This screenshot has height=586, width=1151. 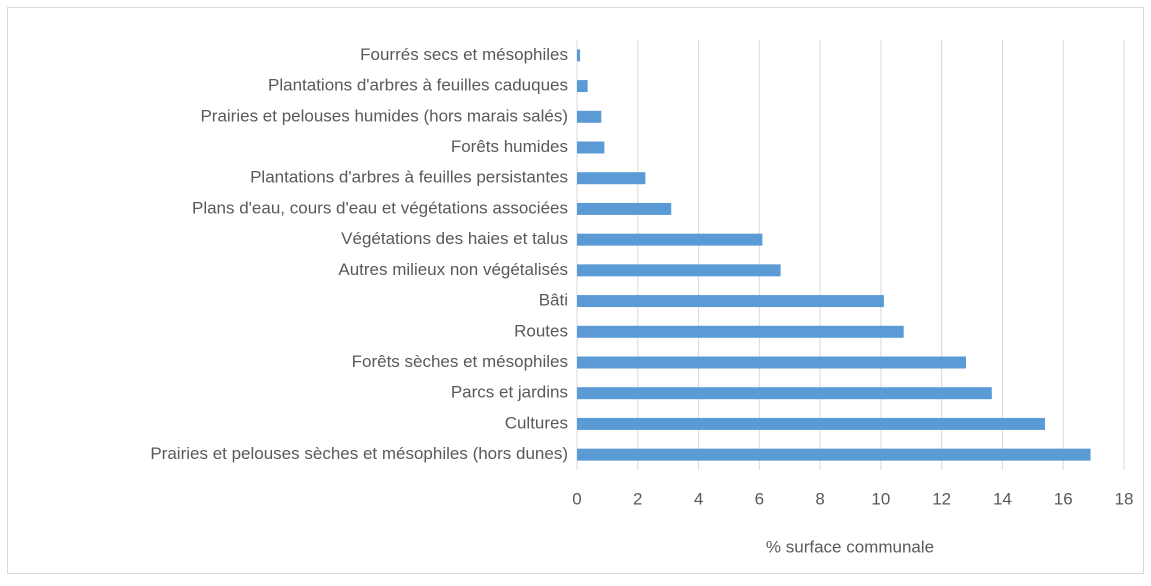 I want to click on x-tick-label: 8, so click(x=819, y=498).